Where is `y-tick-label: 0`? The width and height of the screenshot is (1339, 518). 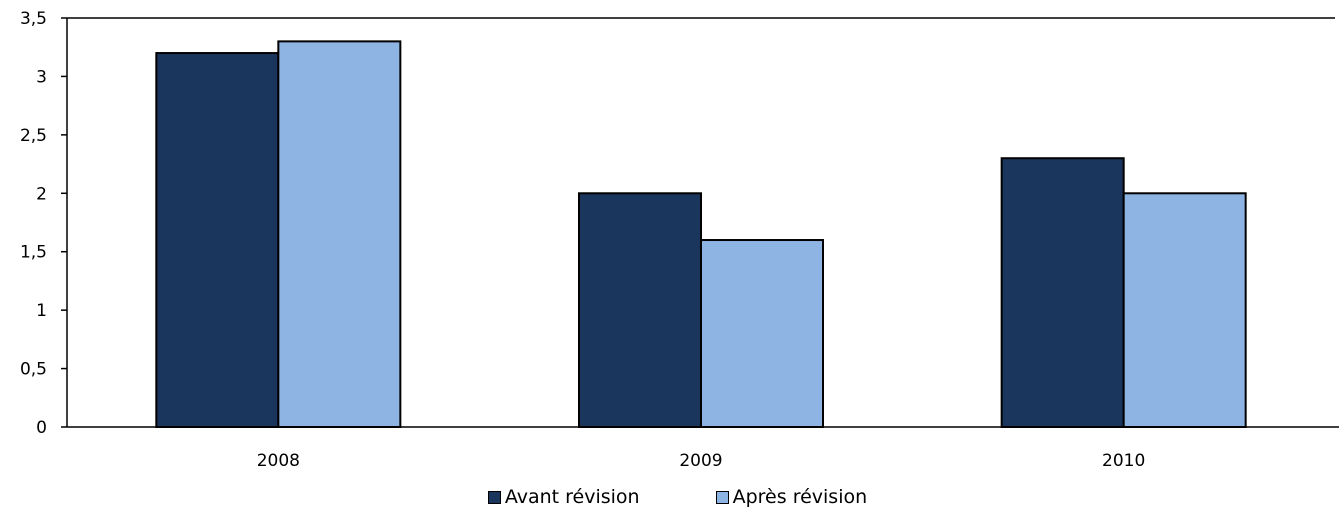
y-tick-label: 0 is located at coordinates (41, 428).